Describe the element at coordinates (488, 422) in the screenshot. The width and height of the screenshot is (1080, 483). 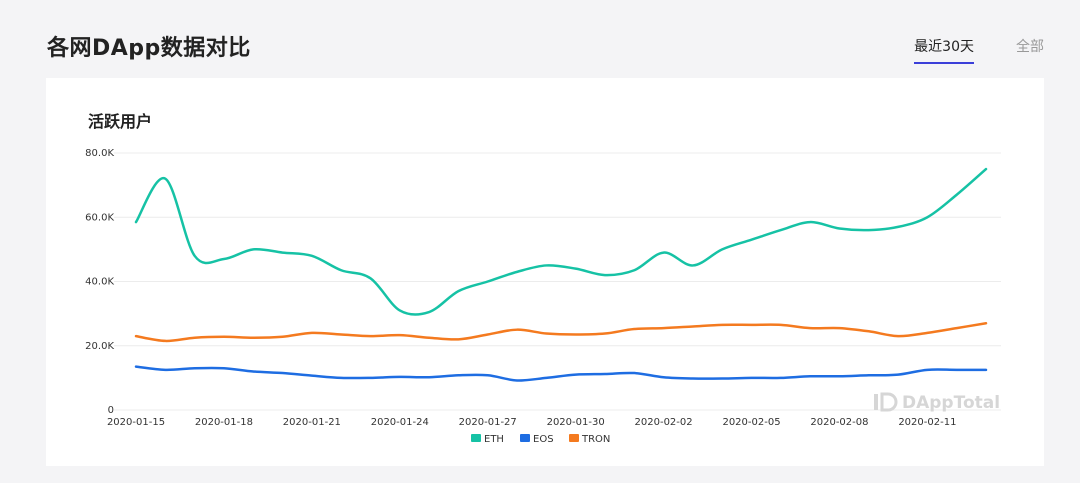
I see `x-tick-label: 2020-01-27` at that location.